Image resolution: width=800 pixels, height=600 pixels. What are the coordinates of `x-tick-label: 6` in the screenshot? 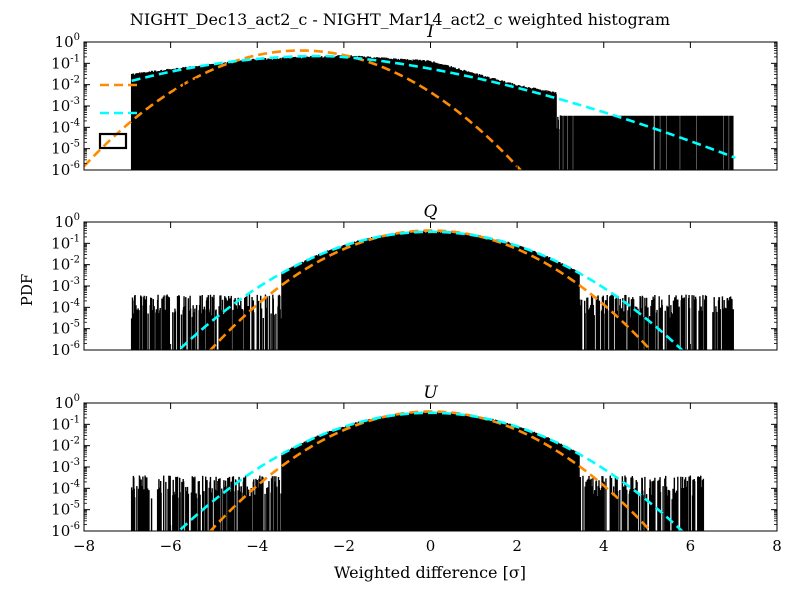 It's located at (691, 546).